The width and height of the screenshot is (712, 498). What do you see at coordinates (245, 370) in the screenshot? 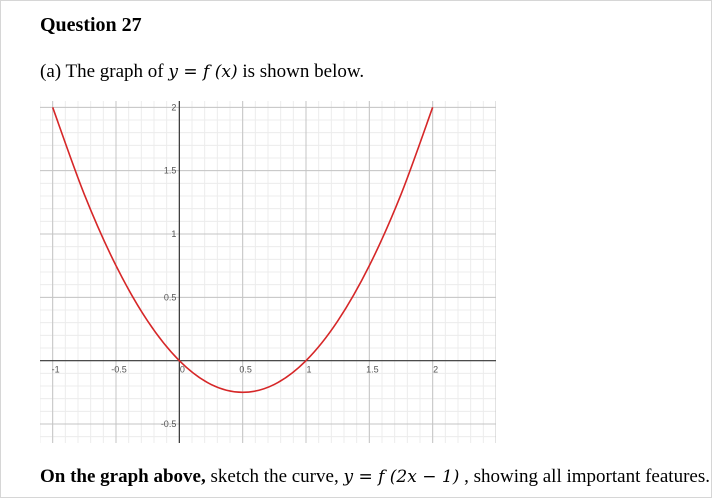
I see `x-tick-label: 0.5` at bounding box center [245, 370].